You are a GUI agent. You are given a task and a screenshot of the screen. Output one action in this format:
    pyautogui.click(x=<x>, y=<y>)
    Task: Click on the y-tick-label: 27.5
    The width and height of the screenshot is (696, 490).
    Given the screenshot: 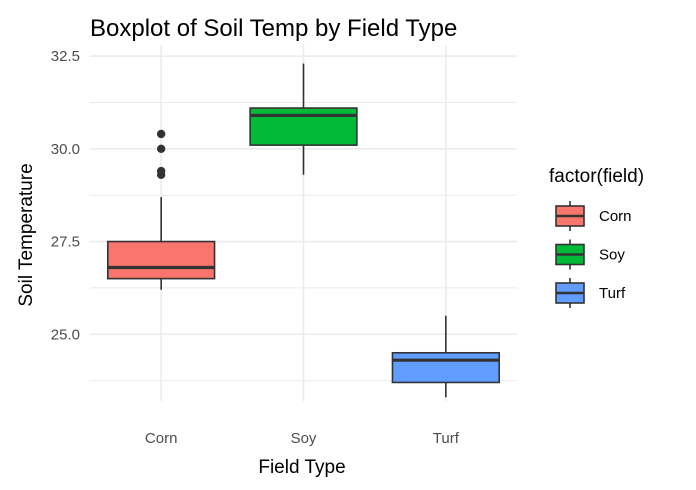 What is the action you would take?
    pyautogui.click(x=65, y=242)
    